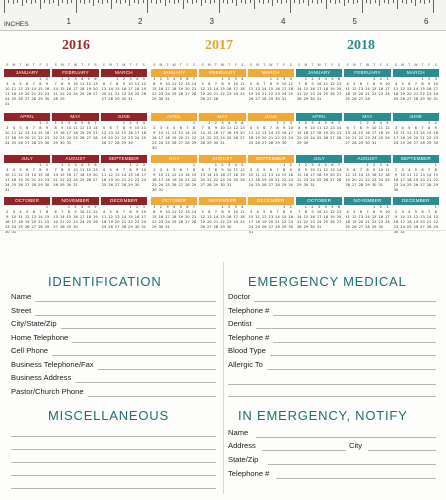 Image resolution: width=446 pixels, height=500 pixels. What do you see at coordinates (352, 464) in the screenshot?
I see `notify-state-zip-line` at bounding box center [352, 464].